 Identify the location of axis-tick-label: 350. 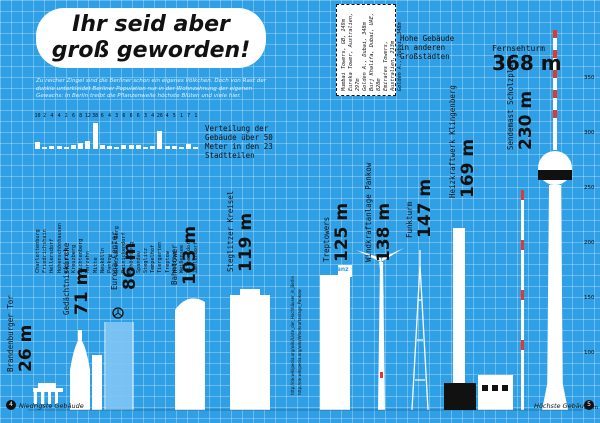
(589, 78).